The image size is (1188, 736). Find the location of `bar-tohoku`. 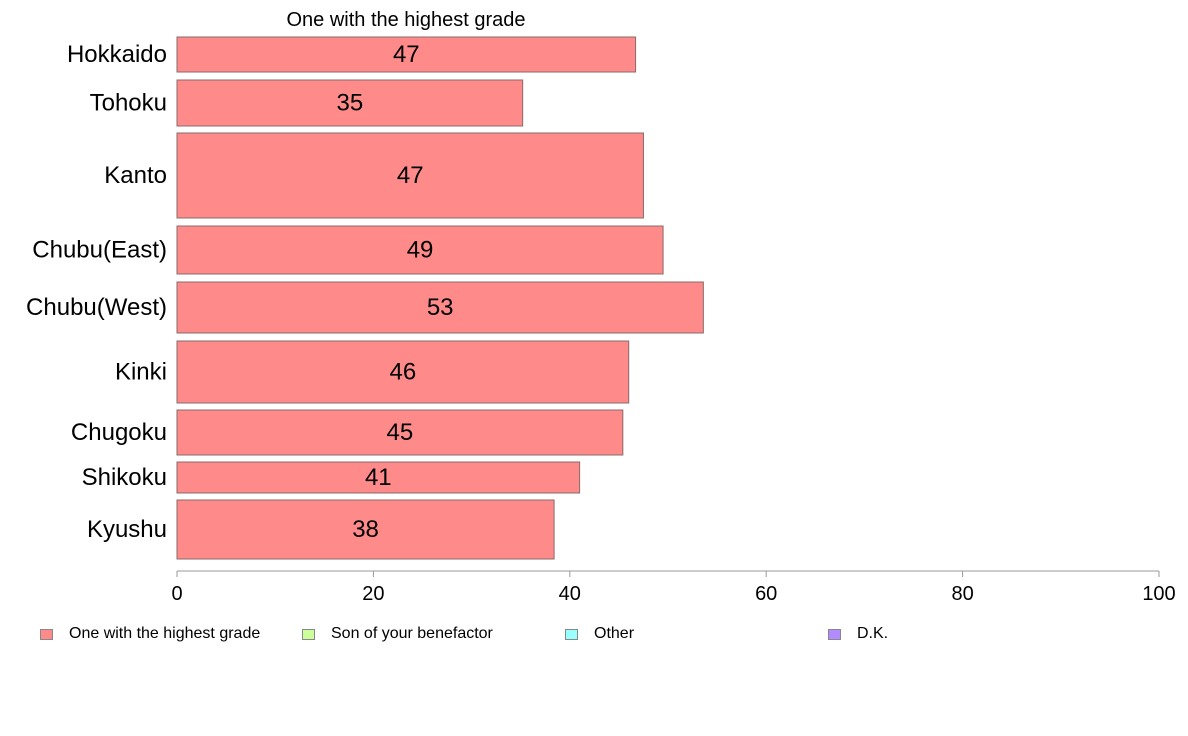

bar-tohoku is located at coordinates (350, 103).